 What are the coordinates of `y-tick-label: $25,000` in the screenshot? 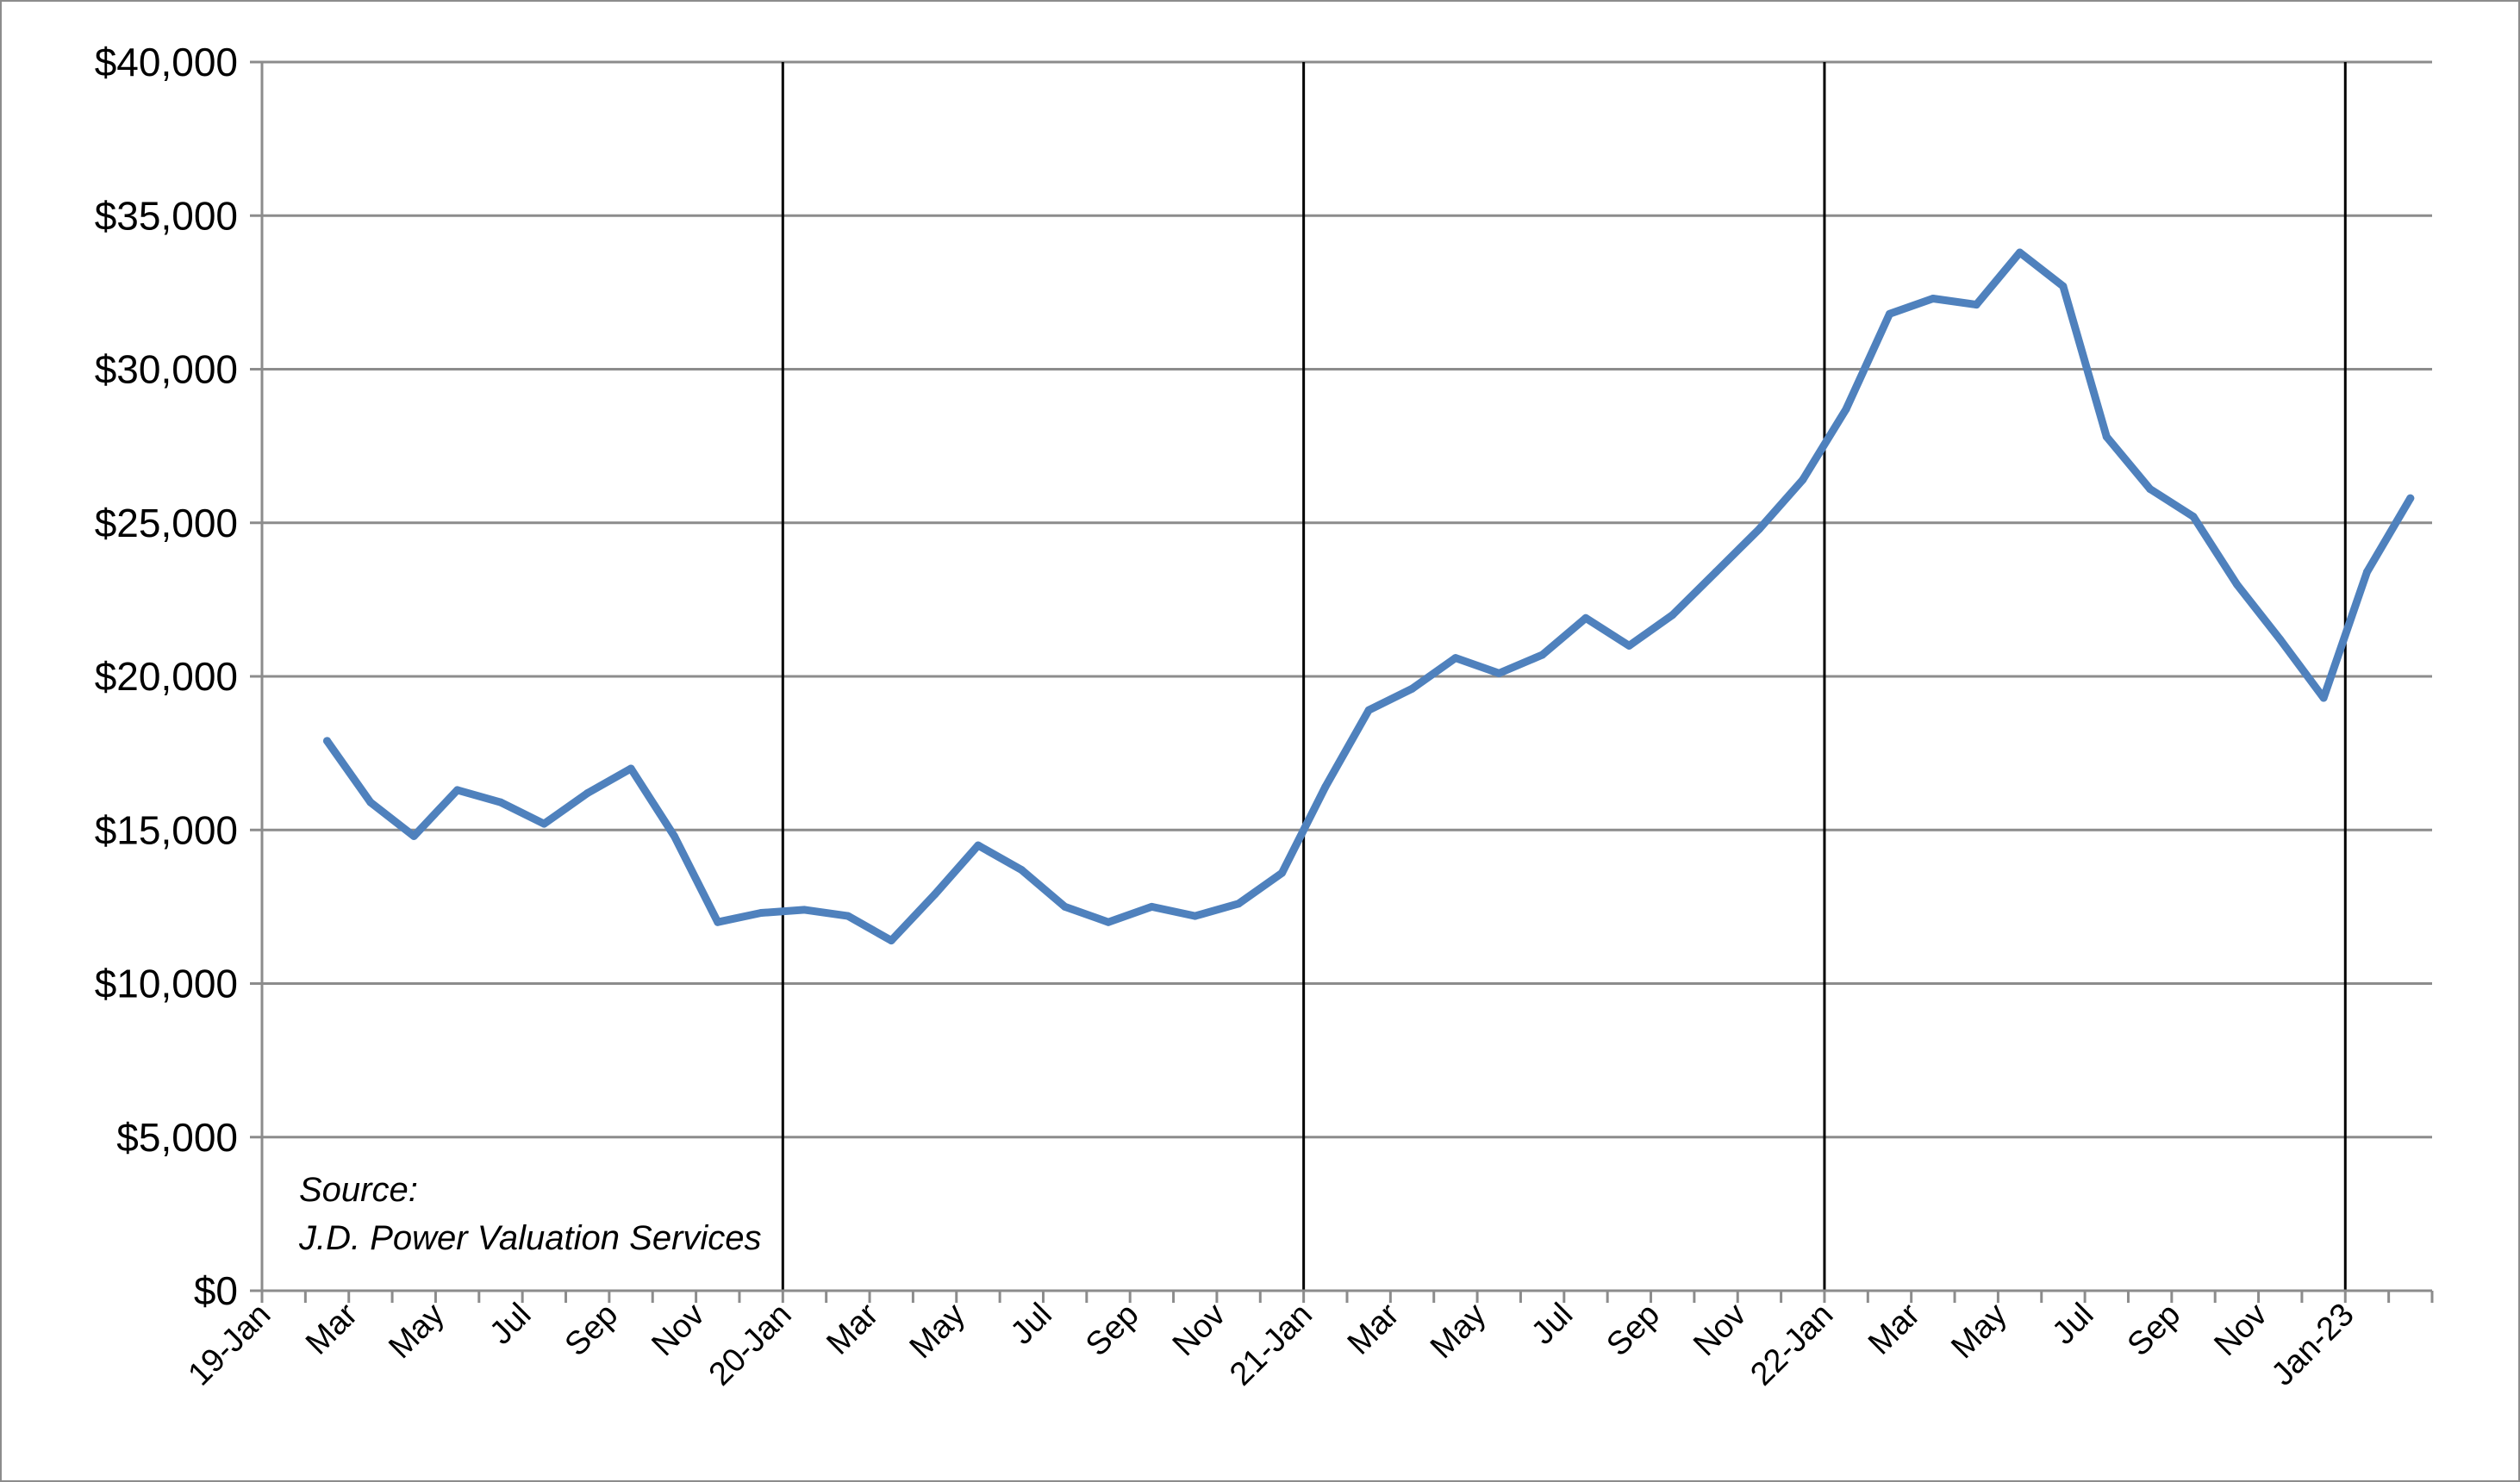 It's located at (166, 523).